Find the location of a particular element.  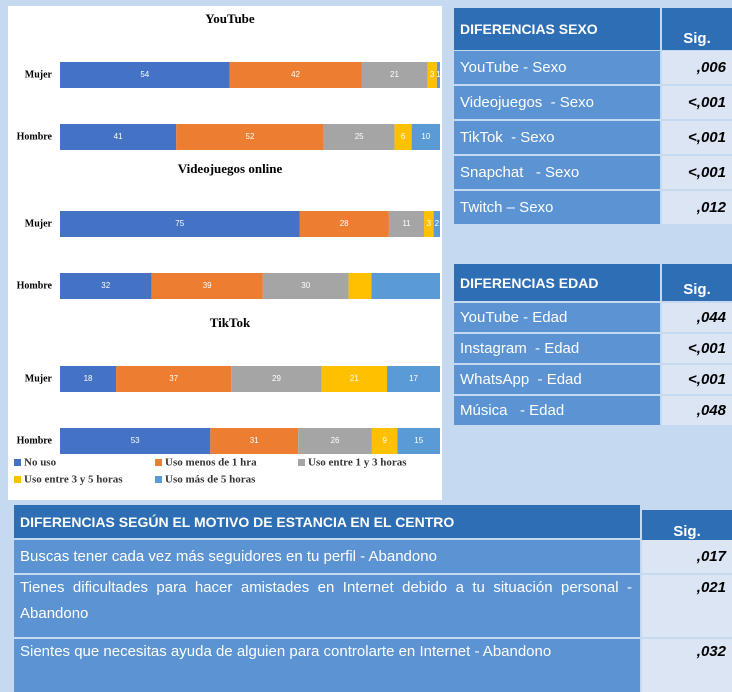

data-label: 39 is located at coordinates (207, 285).